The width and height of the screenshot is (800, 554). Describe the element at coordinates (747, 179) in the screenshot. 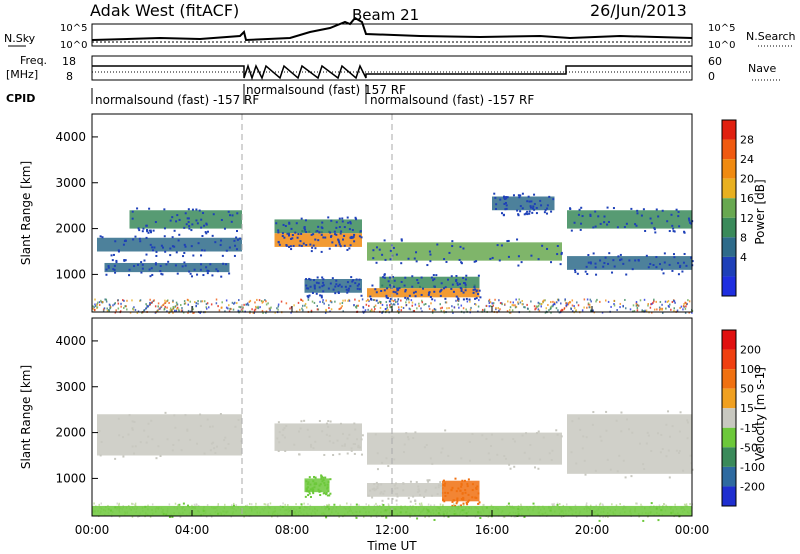

I see `colorbar-label: 20` at that location.